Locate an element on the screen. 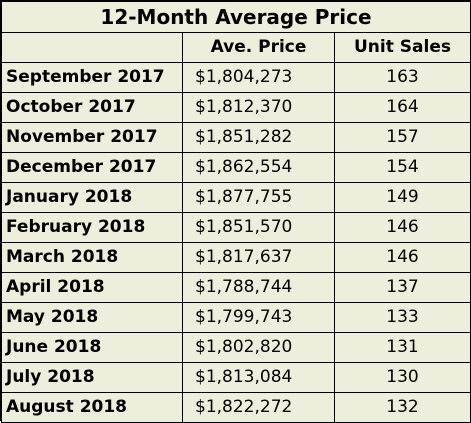  table-title-row: 12-Month Average Price is located at coordinates (236, 17).